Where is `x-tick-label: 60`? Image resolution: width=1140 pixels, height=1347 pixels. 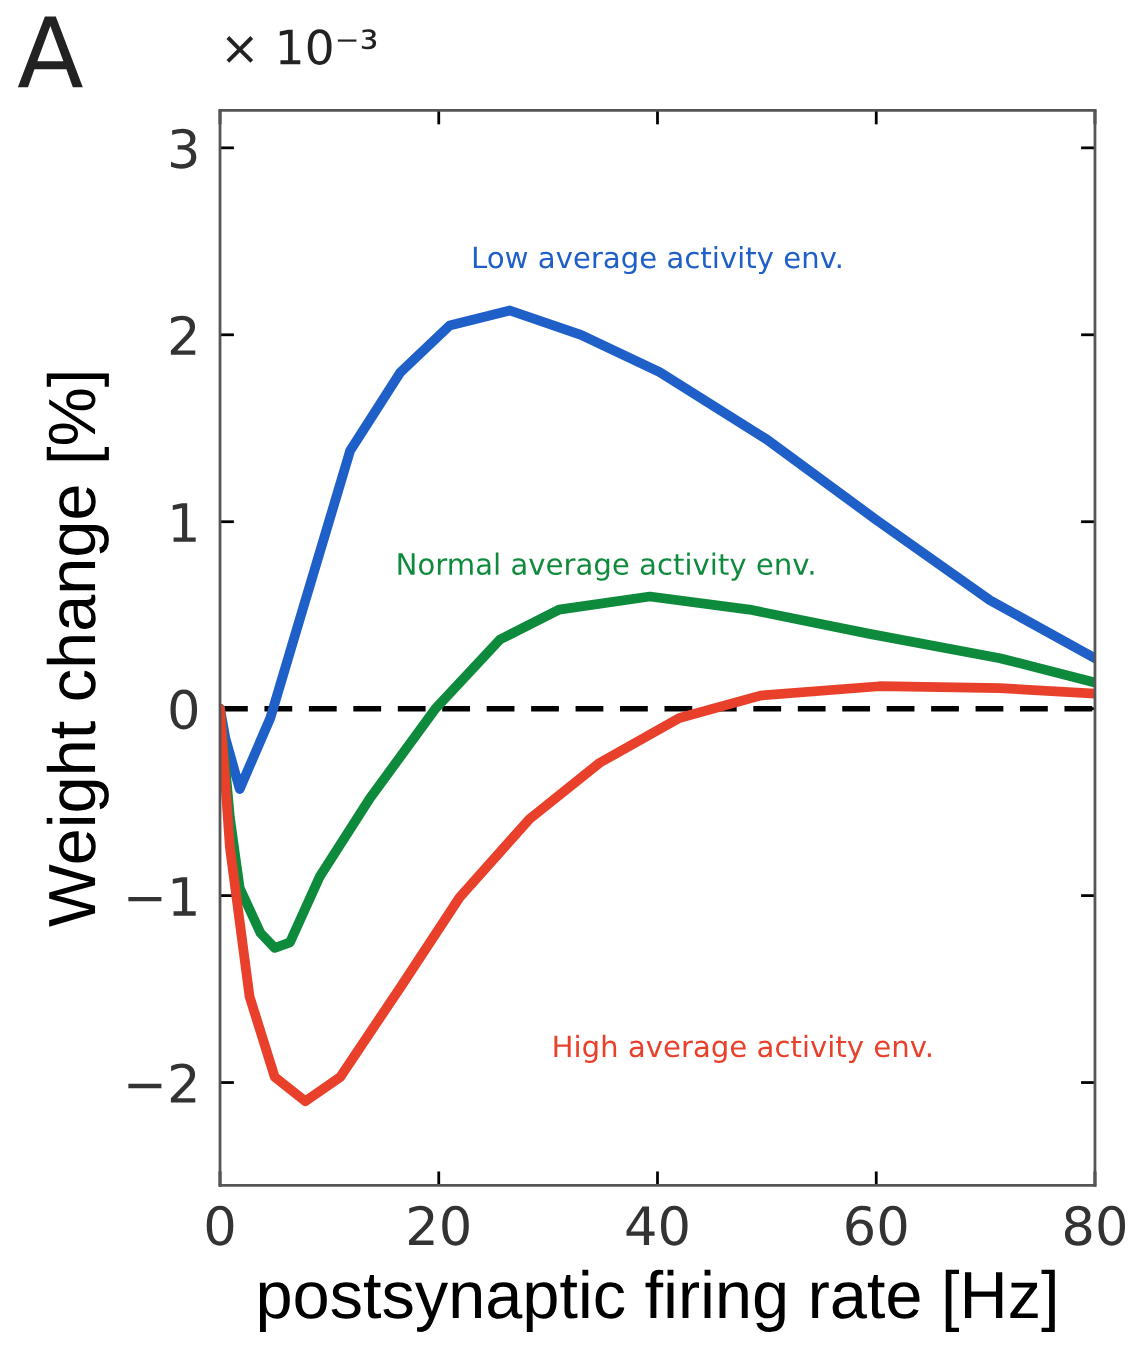 x-tick-label: 60 is located at coordinates (876, 1225).